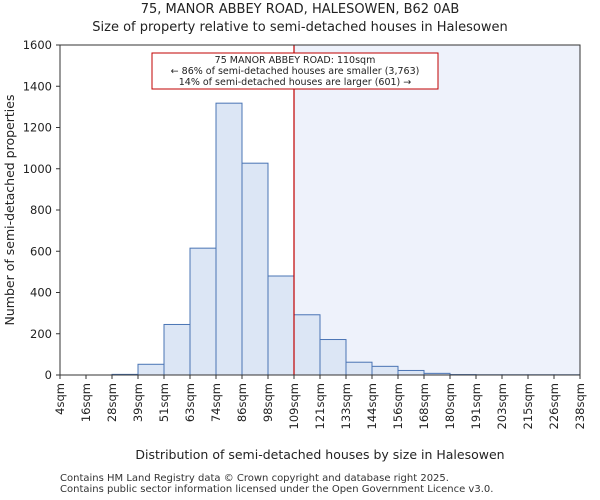  I want to click on bar-39sqm, so click(151, 369).